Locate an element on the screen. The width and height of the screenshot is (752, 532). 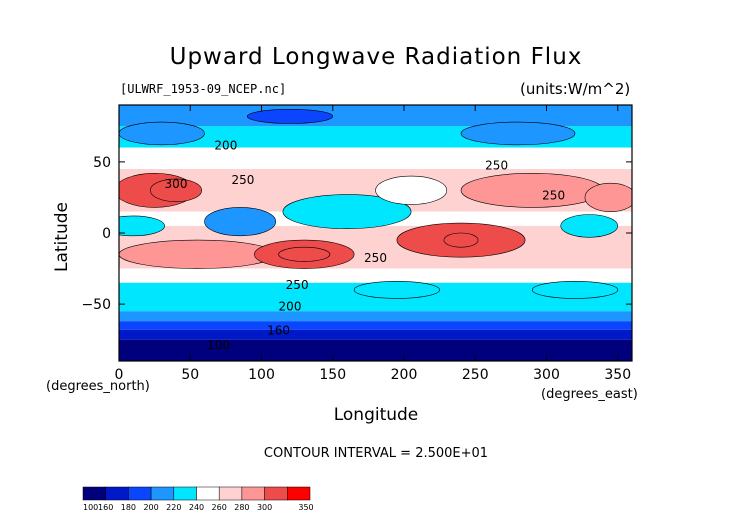
x-tick-label-0: 0 is located at coordinates (119, 375).